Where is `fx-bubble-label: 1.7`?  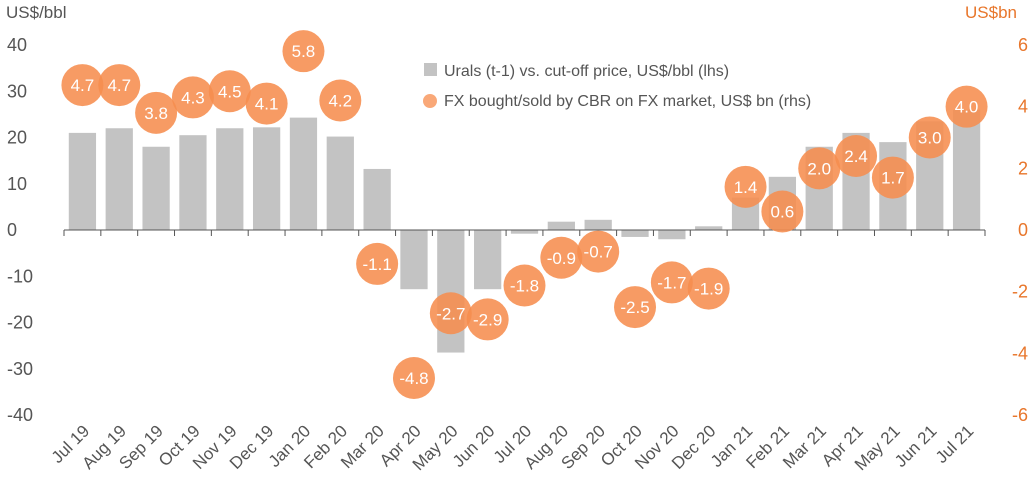
fx-bubble-label: 1.7 is located at coordinates (893, 178).